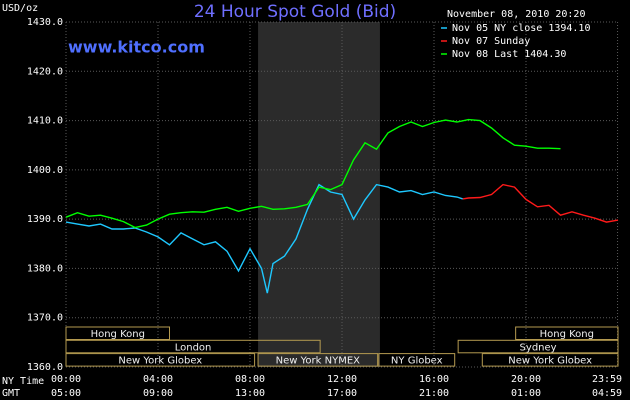 The image size is (630, 400). Describe the element at coordinates (45, 219) in the screenshot. I see `y-tick-label: 1390.0` at that location.